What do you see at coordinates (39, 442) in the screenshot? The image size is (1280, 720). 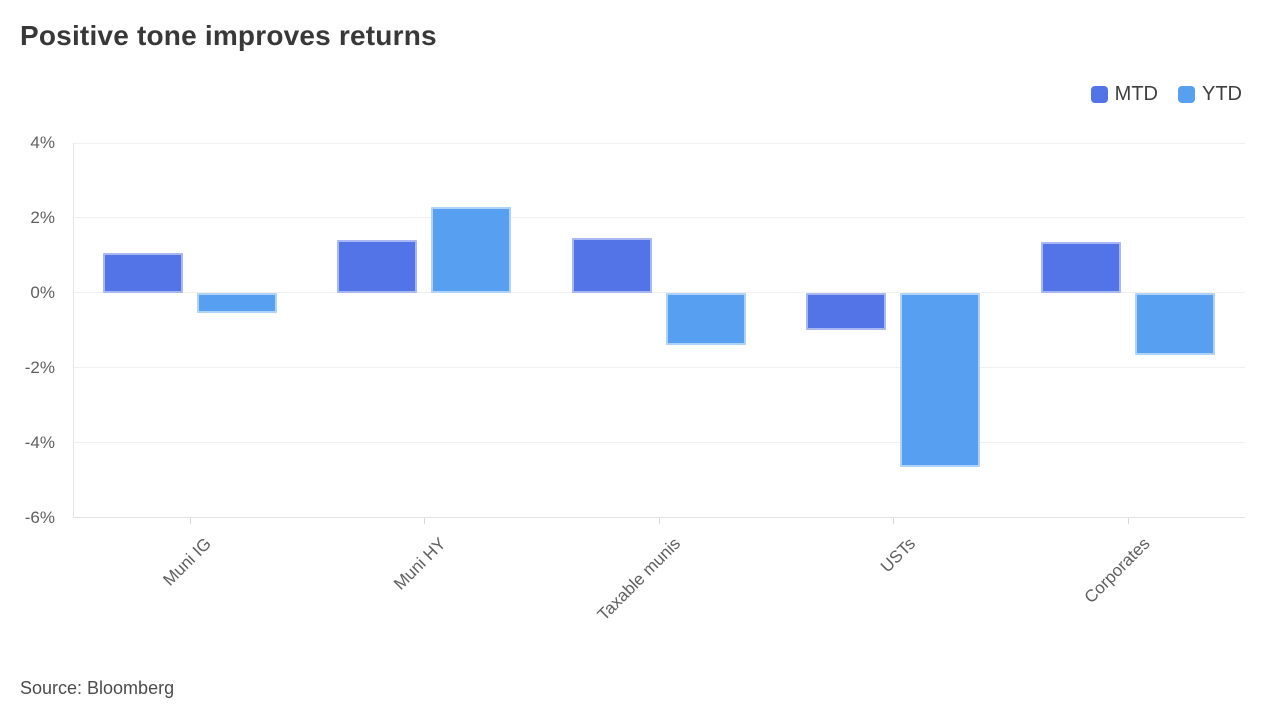 I see `y-axis-tick-label: -4%` at bounding box center [39, 442].